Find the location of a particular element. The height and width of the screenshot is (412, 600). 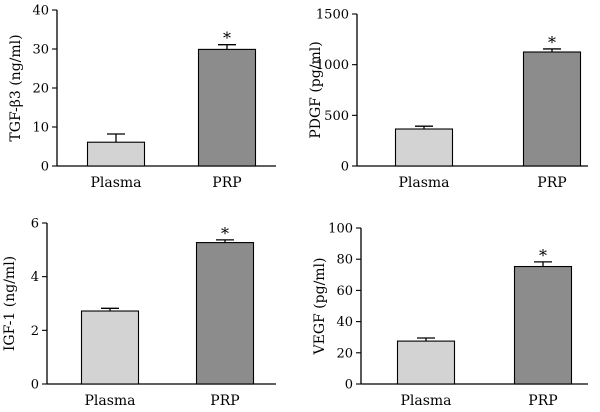

y-tick-label: 1000 is located at coordinates (332, 65).